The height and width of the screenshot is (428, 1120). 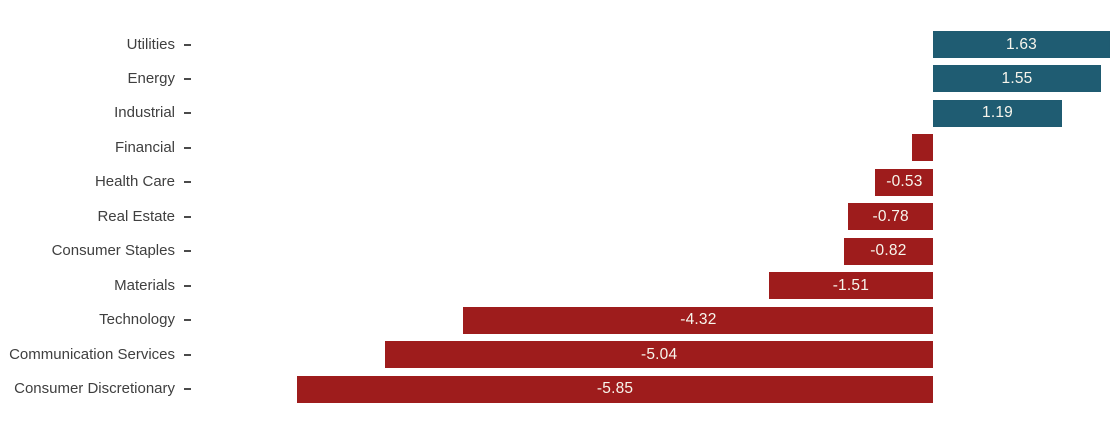 I want to click on bar, so click(x=923, y=148).